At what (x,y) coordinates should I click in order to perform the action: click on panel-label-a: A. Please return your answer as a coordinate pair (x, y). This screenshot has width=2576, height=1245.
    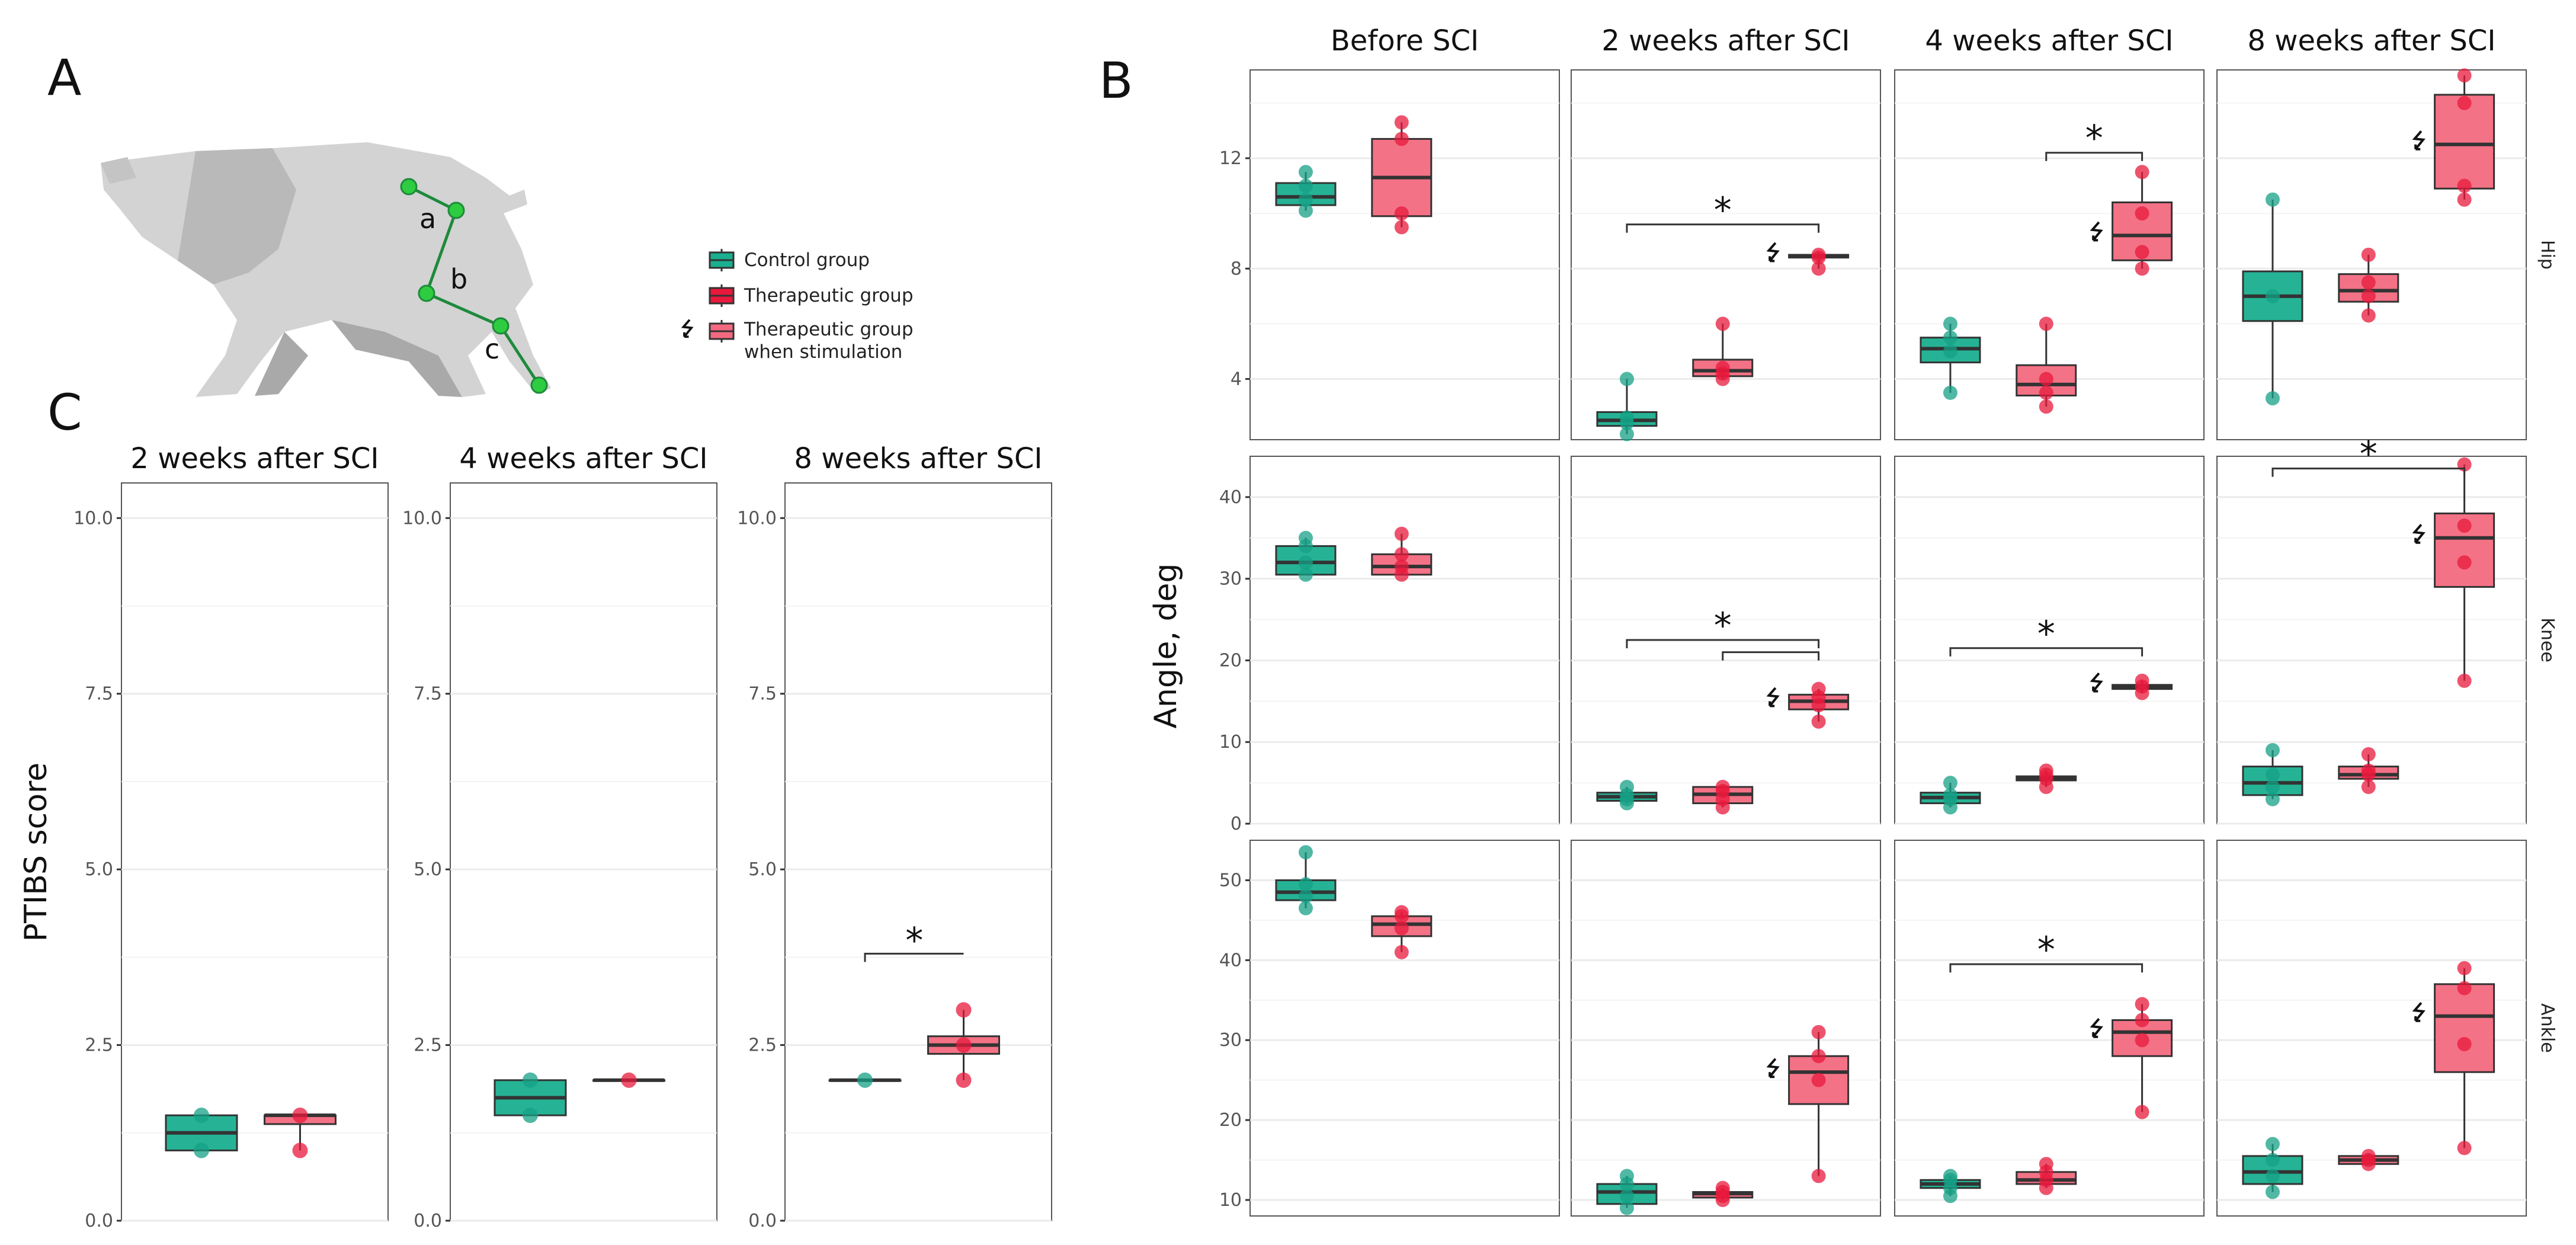
    Looking at the image, I should click on (64, 78).